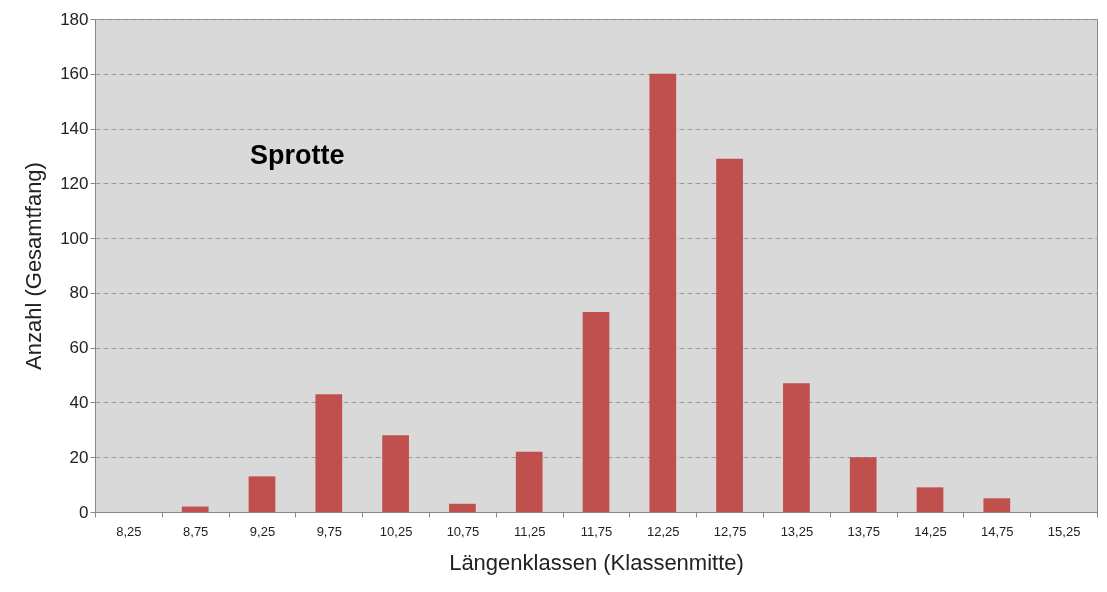 The width and height of the screenshot is (1107, 592). Describe the element at coordinates (84, 512) in the screenshot. I see `y-tick-label: 0` at that location.